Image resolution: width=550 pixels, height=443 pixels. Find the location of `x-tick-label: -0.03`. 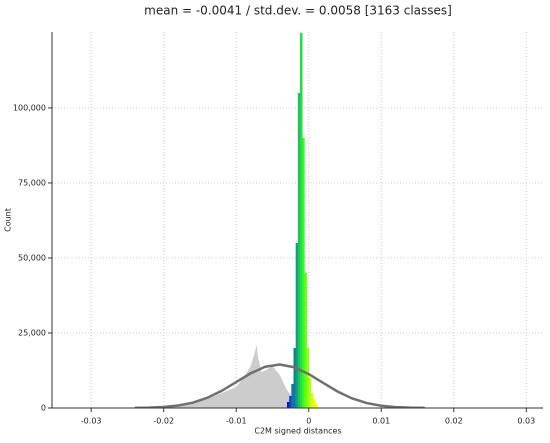

x-tick-label: -0.03 is located at coordinates (91, 421).